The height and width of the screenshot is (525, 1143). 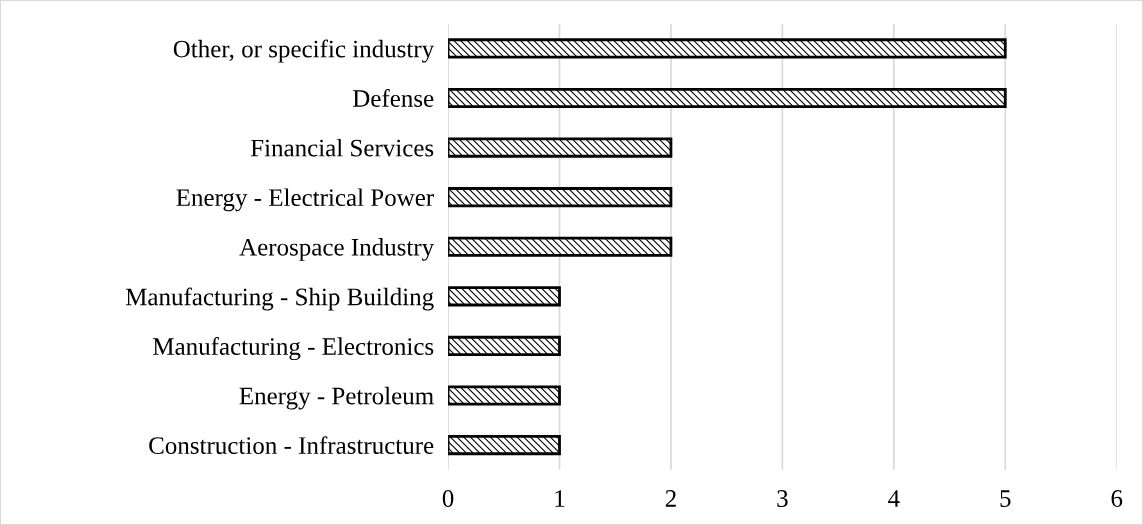 What do you see at coordinates (393, 98) in the screenshot?
I see `y-tick-label: Defense` at bounding box center [393, 98].